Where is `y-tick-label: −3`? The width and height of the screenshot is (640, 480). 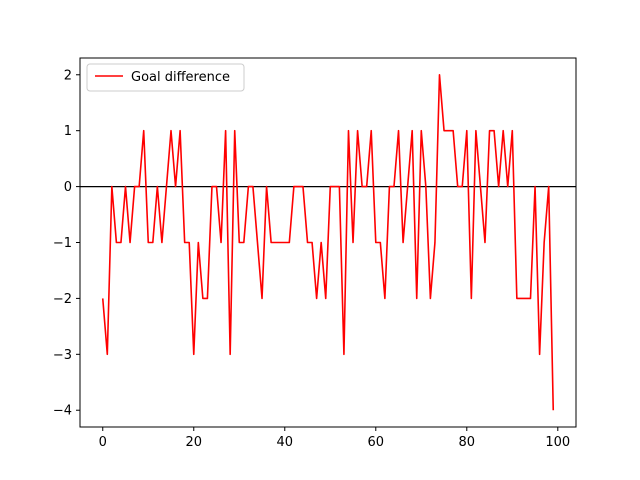 y-tick-label: −3 is located at coordinates (62, 355).